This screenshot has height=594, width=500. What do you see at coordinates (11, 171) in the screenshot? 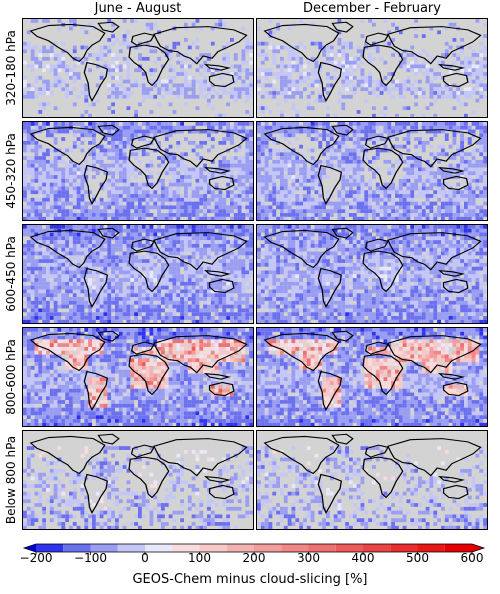
I see `row-label-450-320: 450-320 hPa` at bounding box center [11, 171].